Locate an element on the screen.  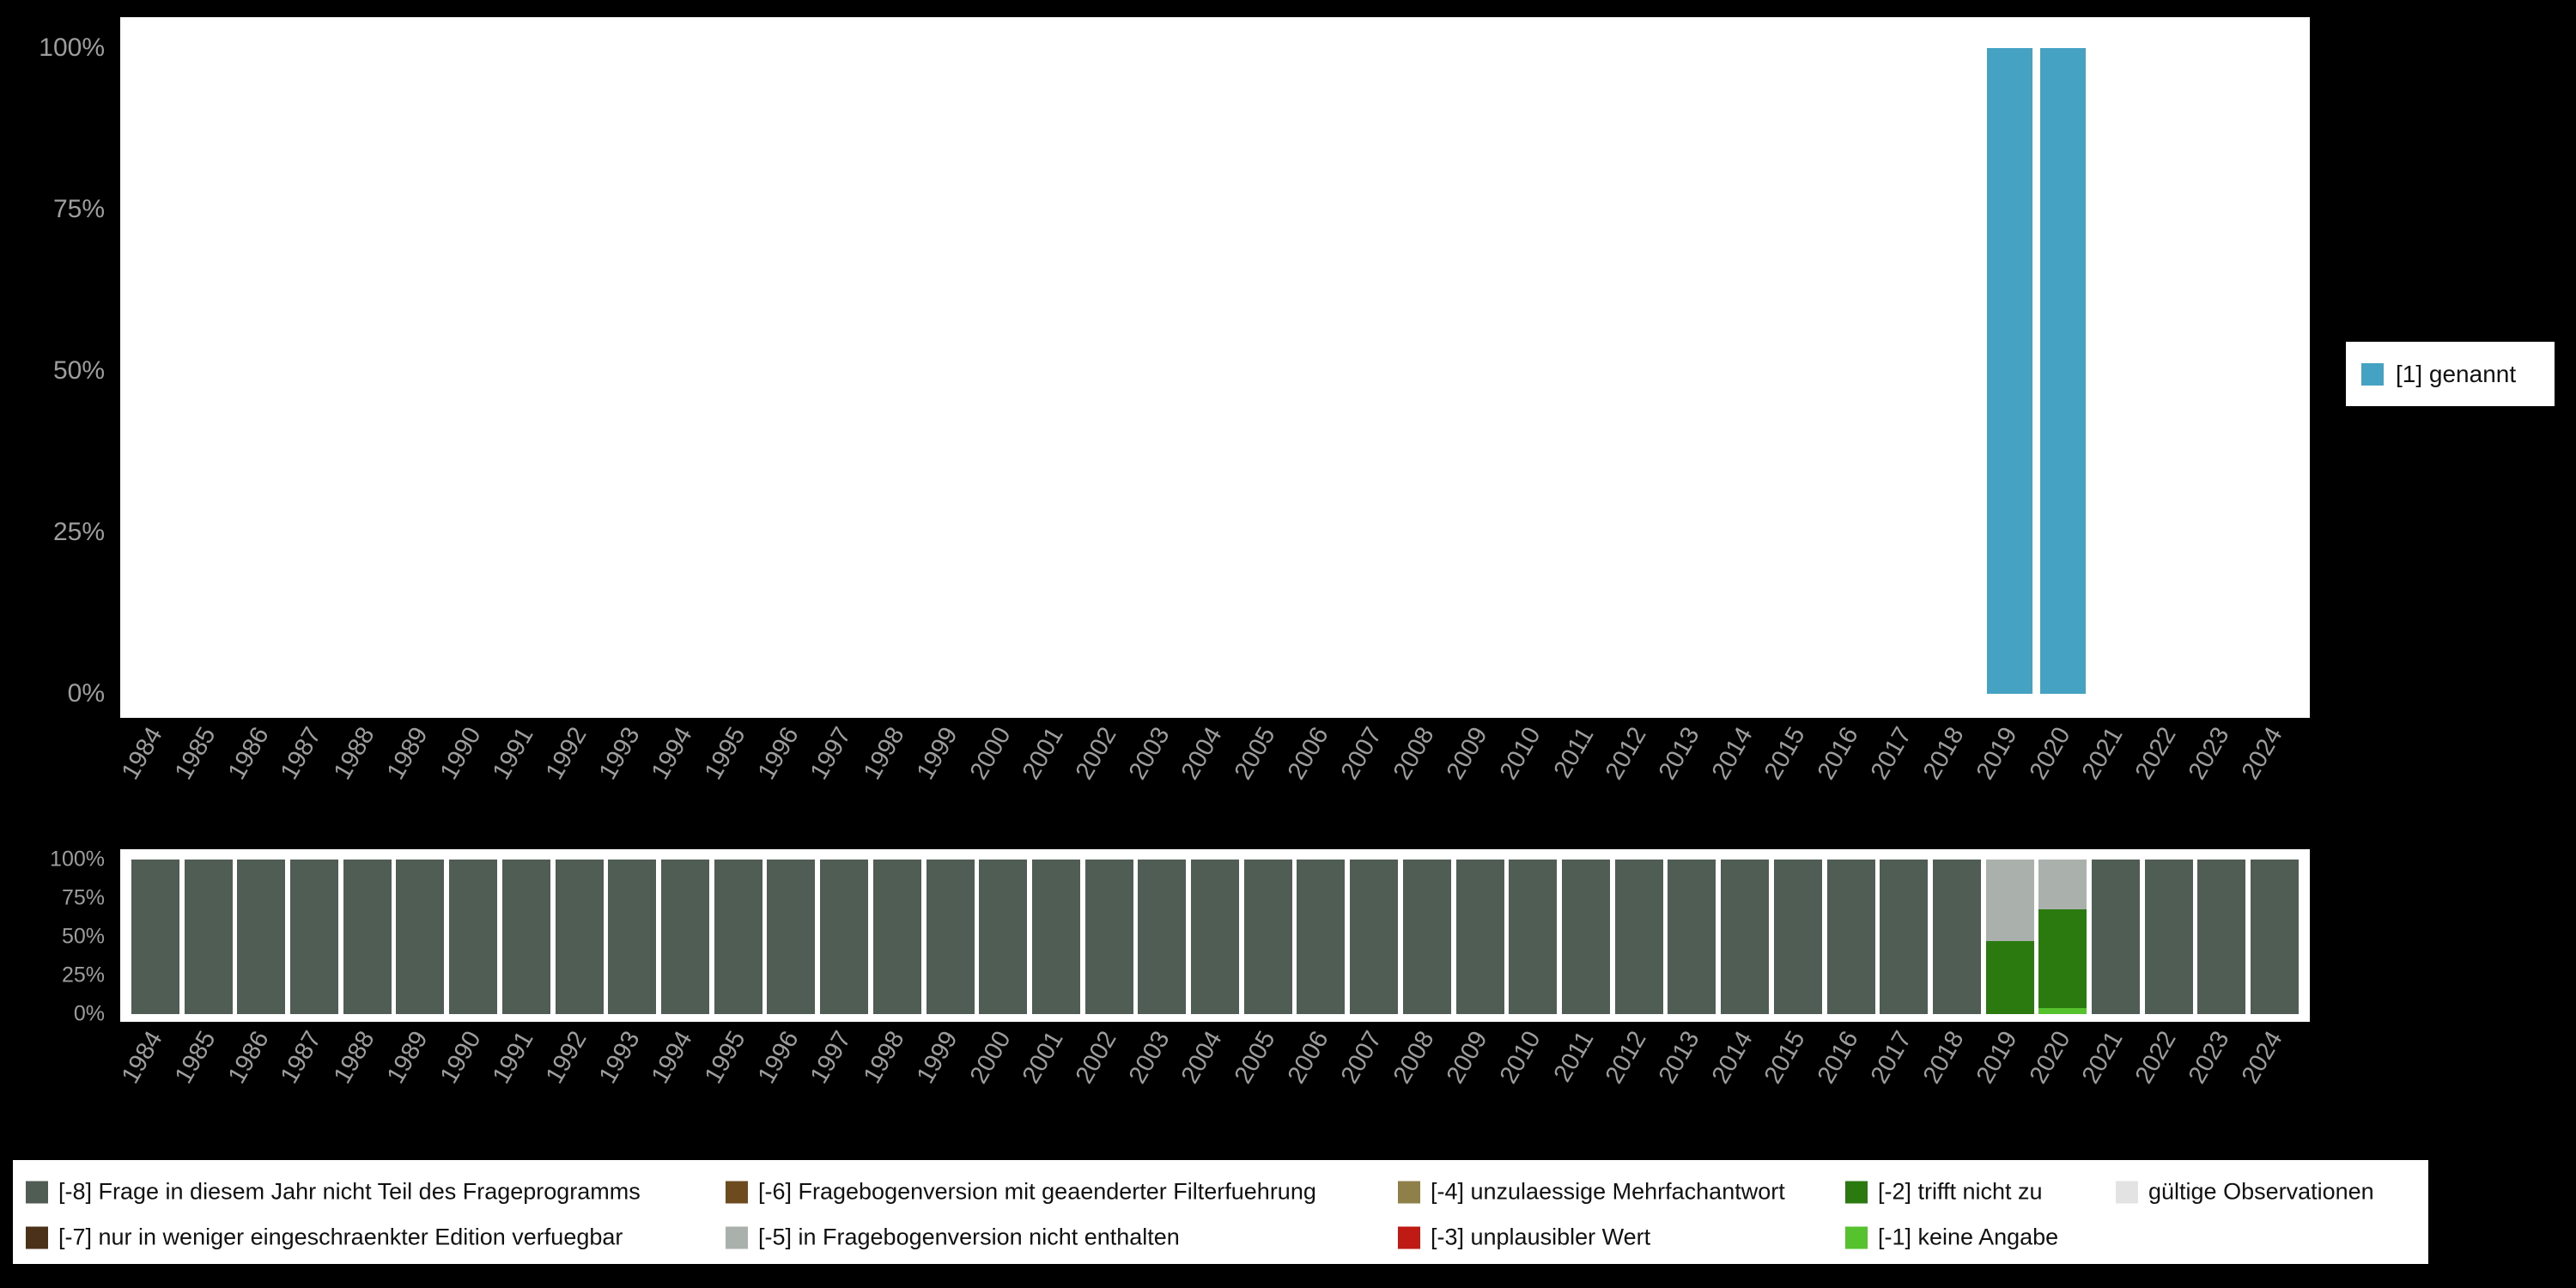
legend-item-valid: gültige Observationen is located at coordinates (2245, 1192).